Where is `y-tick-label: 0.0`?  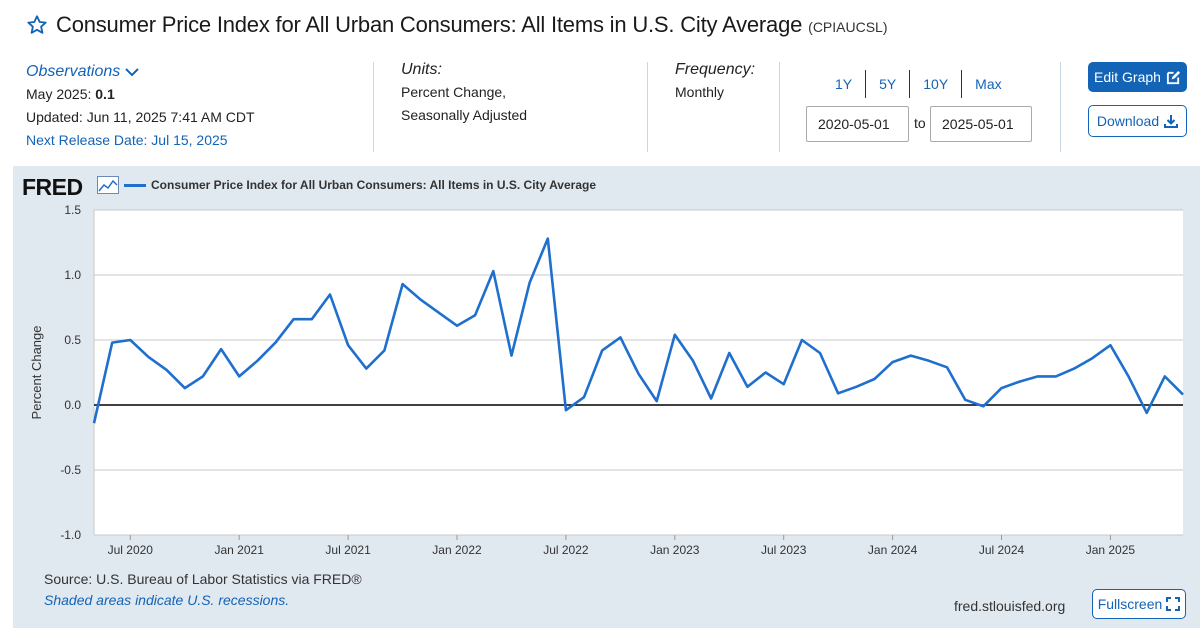 y-tick-label: 0.0 is located at coordinates (72, 405).